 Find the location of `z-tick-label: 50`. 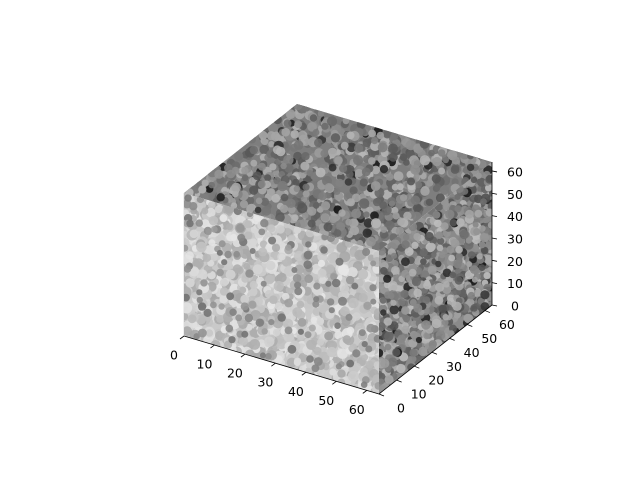

z-tick-label: 50 is located at coordinates (515, 194).